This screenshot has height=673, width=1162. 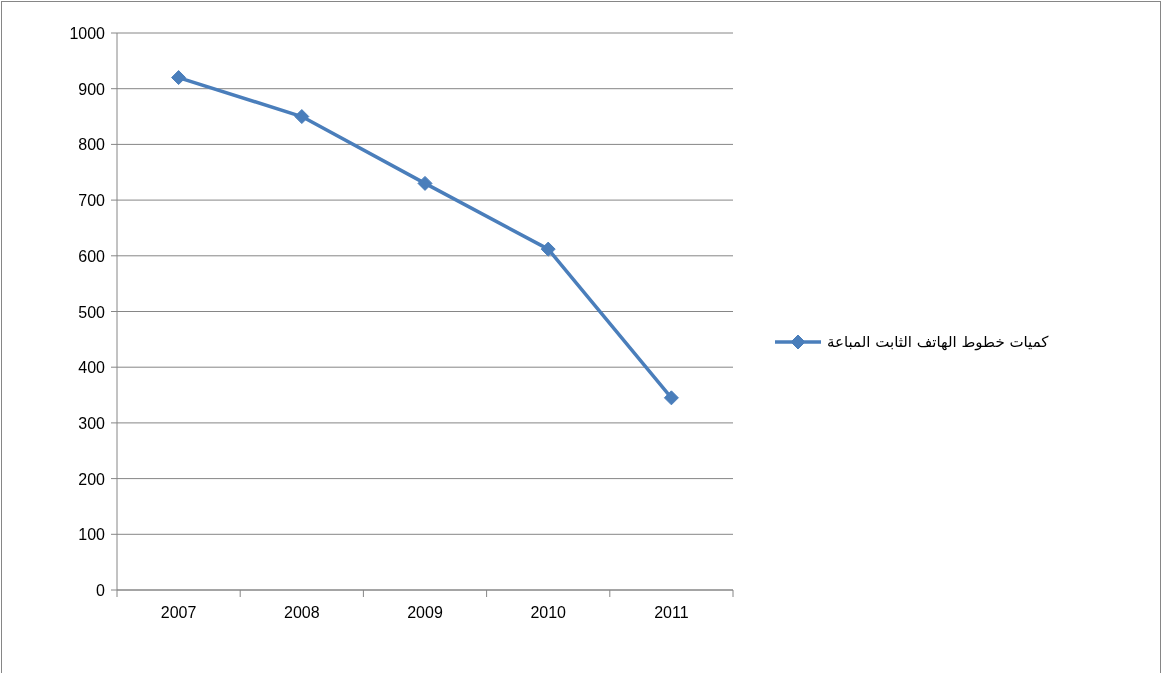 I want to click on y-tick-label: 500, so click(x=92, y=312).